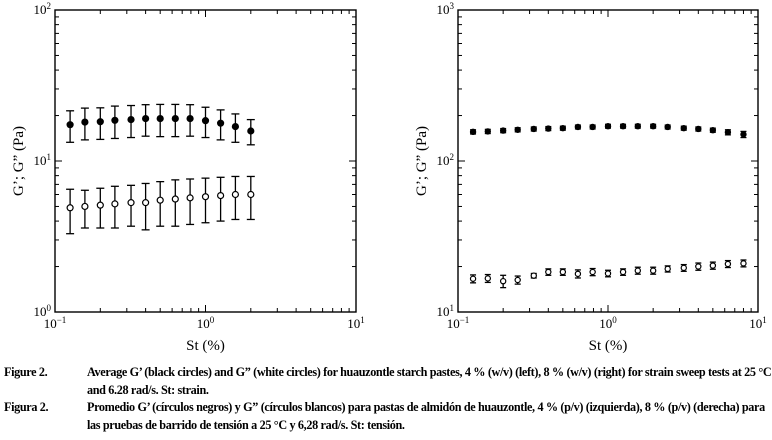  Describe the element at coordinates (452, 6) in the screenshot. I see `tick-exponent: 3` at that location.